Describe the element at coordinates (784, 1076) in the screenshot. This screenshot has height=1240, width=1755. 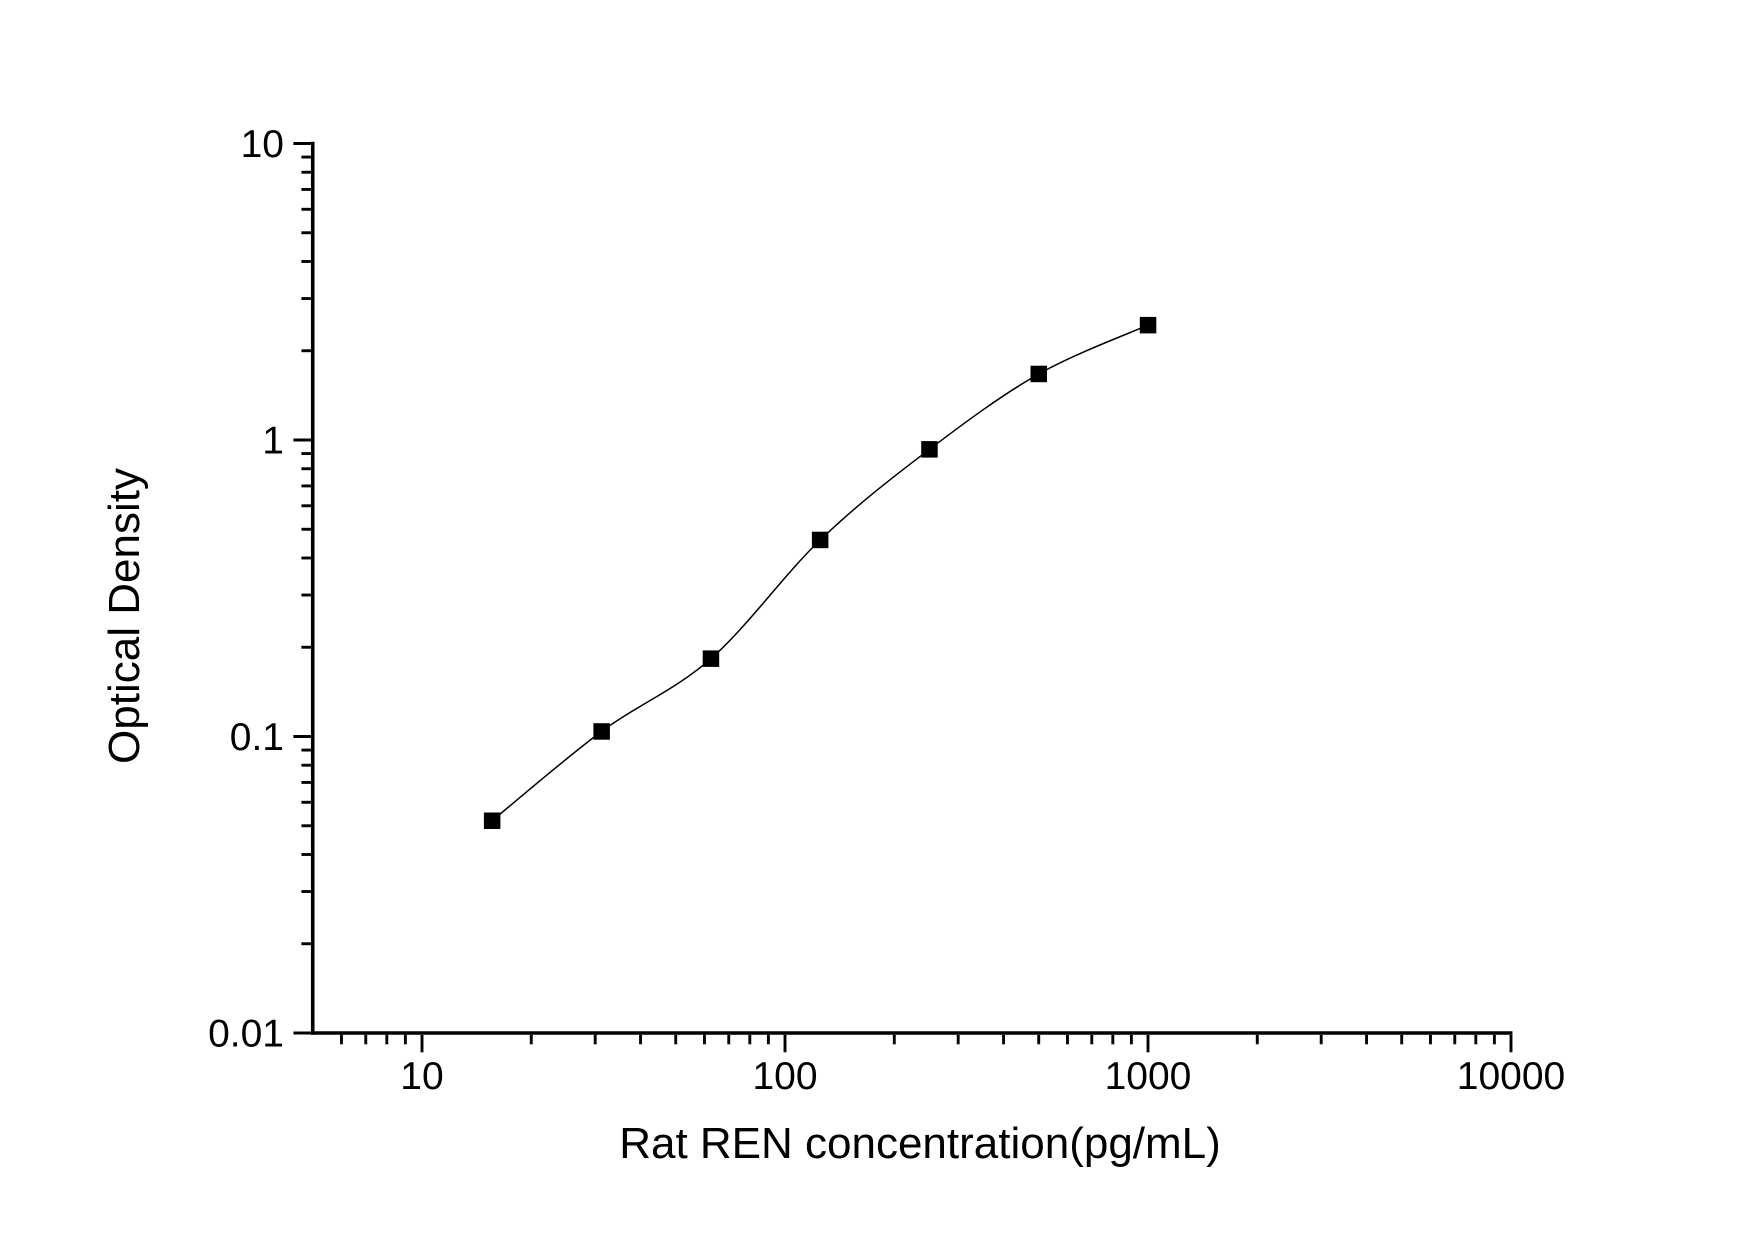
I see `x-tick-label: 100` at that location.